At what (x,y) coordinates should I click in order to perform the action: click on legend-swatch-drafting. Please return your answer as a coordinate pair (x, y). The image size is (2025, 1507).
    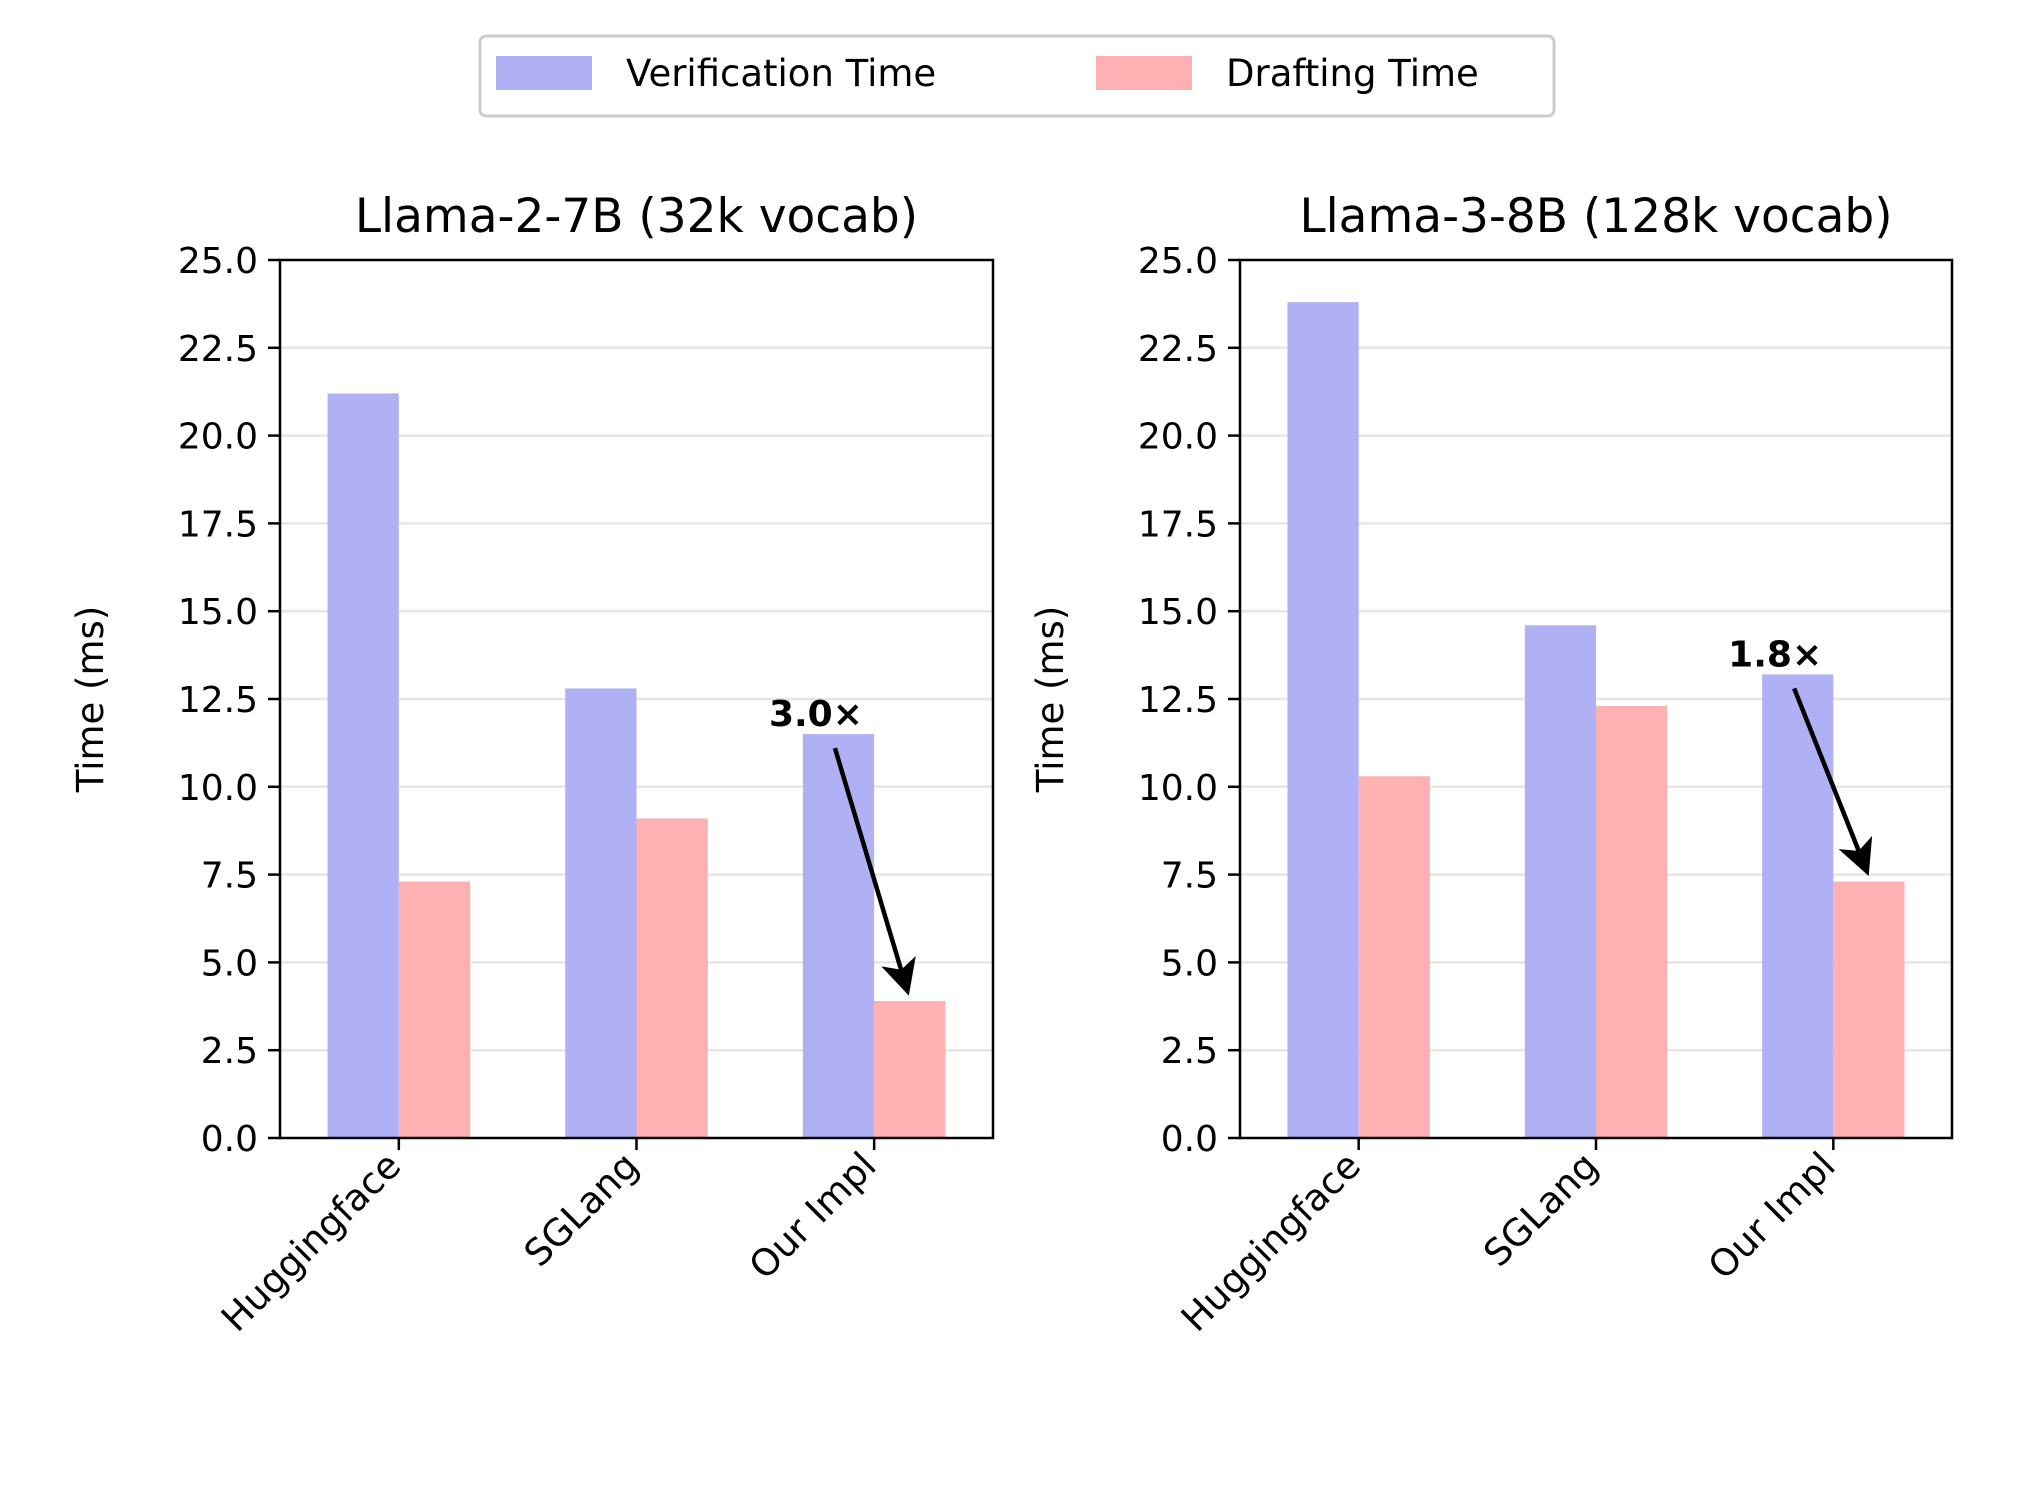
    Looking at the image, I should click on (1144, 73).